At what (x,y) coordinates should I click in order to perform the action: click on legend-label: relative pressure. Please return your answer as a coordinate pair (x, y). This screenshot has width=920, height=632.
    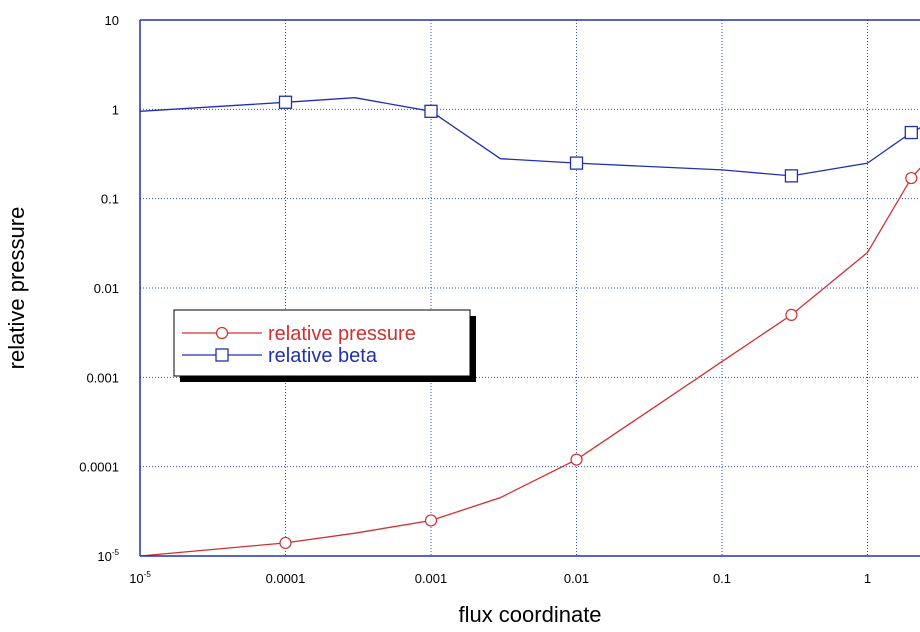
    Looking at the image, I should click on (342, 334).